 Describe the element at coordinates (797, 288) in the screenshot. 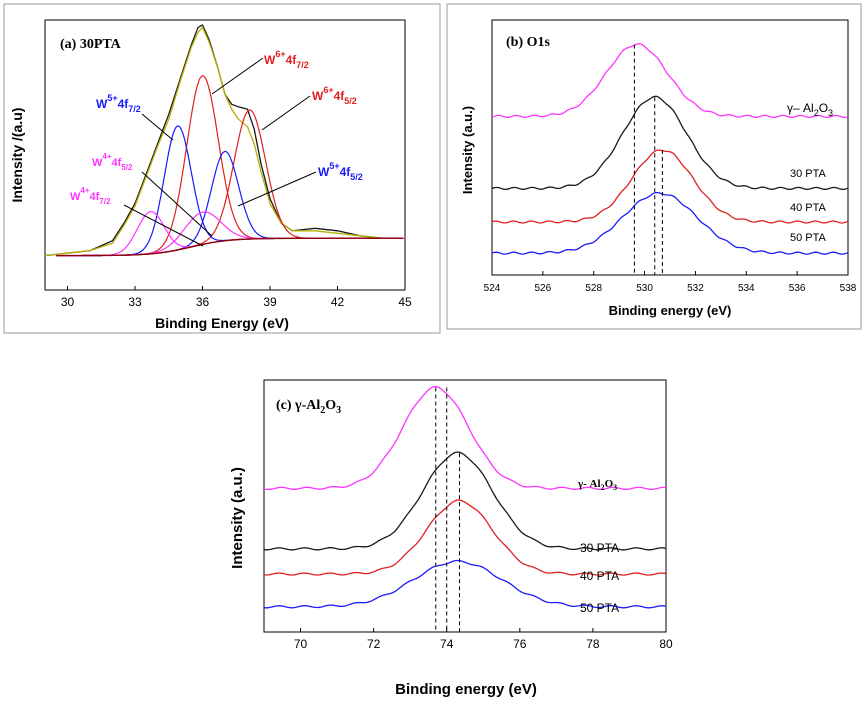

I see `x-tick-label: 536` at that location.